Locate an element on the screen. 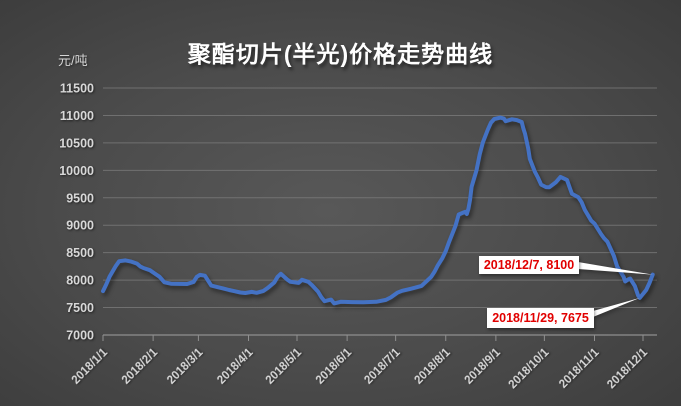 The height and width of the screenshot is (406, 681). y-tick-label: 7000 is located at coordinates (80, 336).